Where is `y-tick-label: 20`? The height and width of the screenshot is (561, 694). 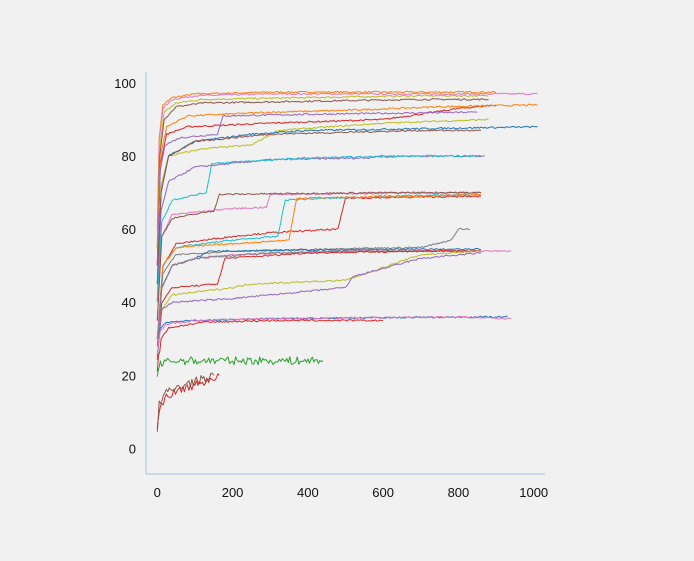
y-tick-label: 20 is located at coordinates (129, 375).